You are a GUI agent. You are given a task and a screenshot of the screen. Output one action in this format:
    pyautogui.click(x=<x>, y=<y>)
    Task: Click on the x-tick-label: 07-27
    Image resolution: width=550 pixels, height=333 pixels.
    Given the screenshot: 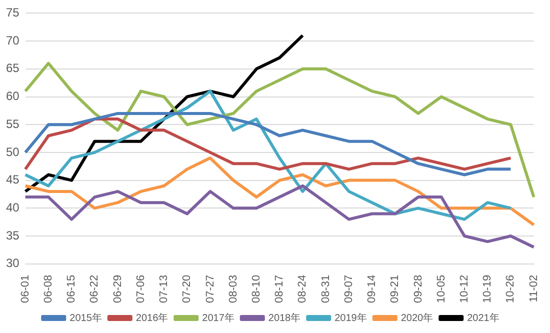 What is the action you would take?
    pyautogui.click(x=210, y=289)
    